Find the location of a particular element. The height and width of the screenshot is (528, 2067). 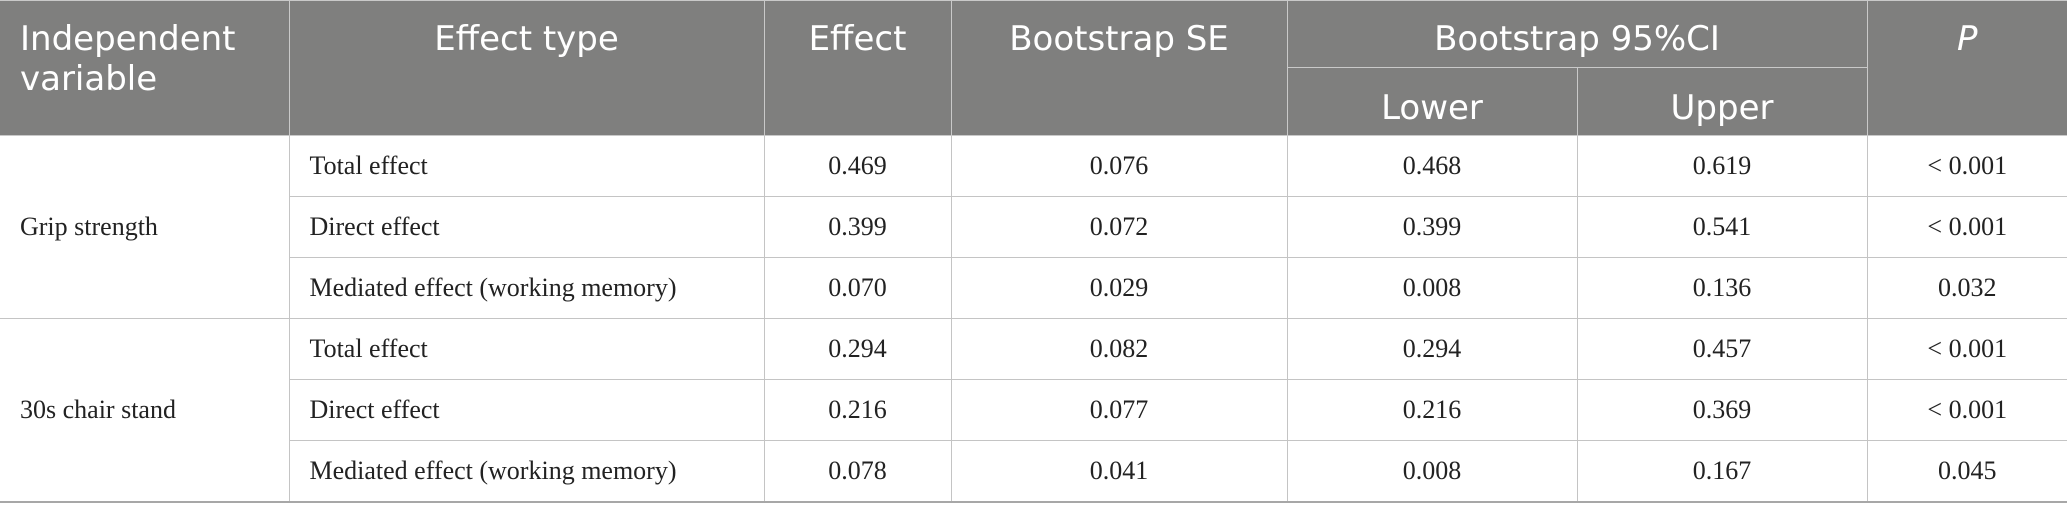

upper-cell: 0.619 is located at coordinates (1722, 166).